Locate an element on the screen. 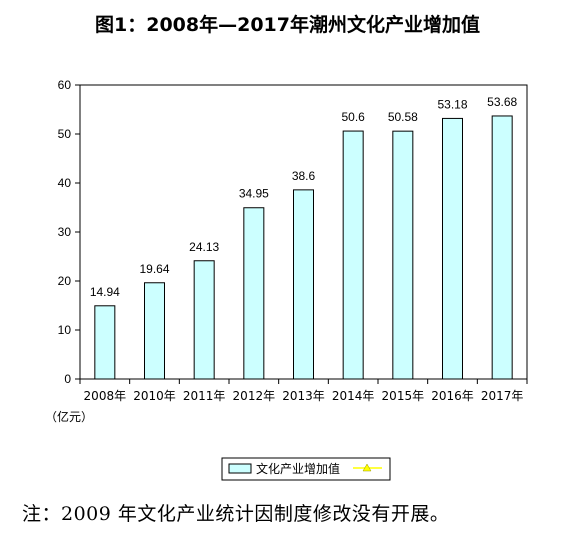 This screenshot has width=575, height=541. y-tick-label: 60 is located at coordinates (65, 85).